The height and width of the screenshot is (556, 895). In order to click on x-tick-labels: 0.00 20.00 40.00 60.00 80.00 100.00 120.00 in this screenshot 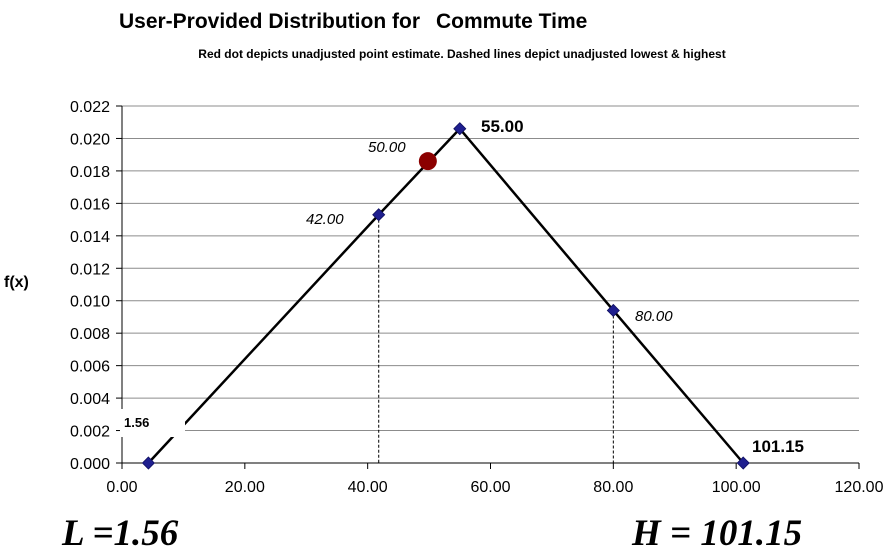, I will do `click(494, 487)`.